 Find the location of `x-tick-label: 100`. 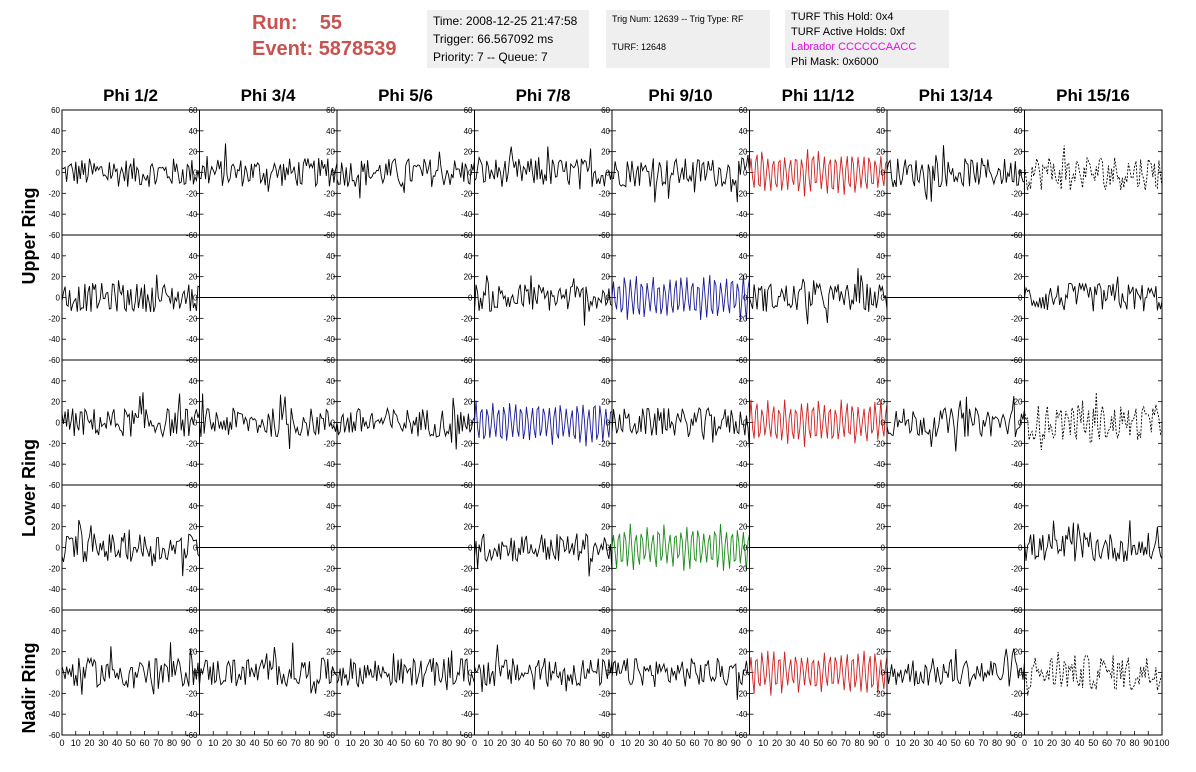

x-tick-label: 100 is located at coordinates (1161, 743).